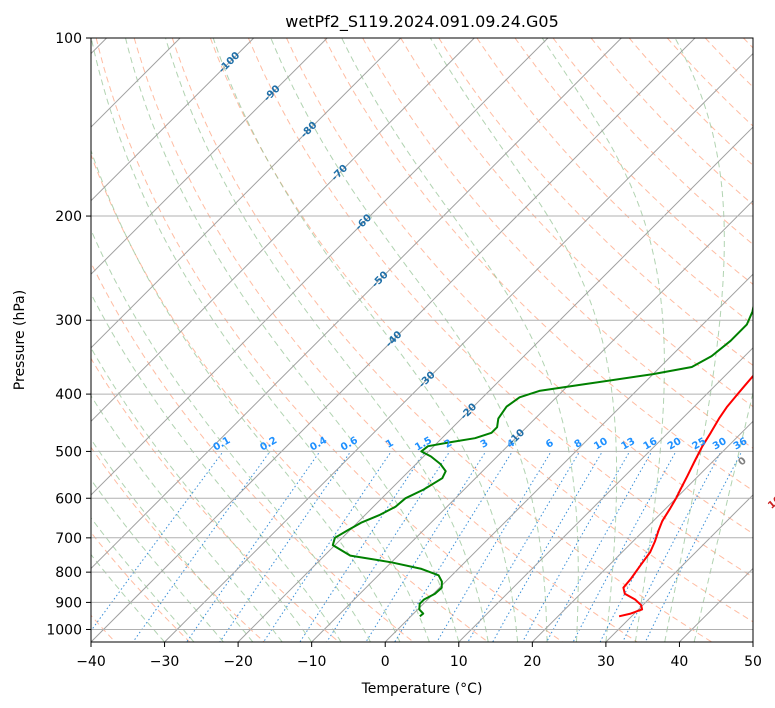  Describe the element at coordinates (64, 630) in the screenshot. I see `y-tick-label: 1000` at that location.